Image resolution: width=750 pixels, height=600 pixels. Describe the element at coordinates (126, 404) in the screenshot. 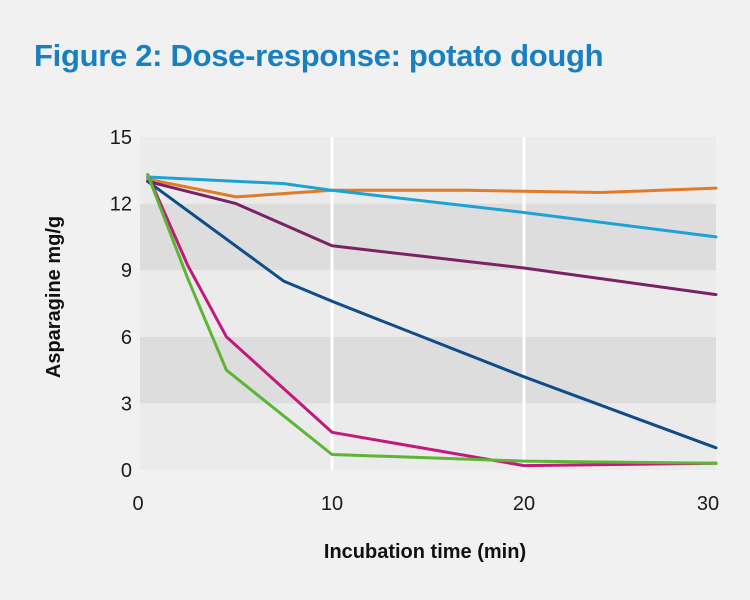

I see `y-tick-label: 3` at that location.